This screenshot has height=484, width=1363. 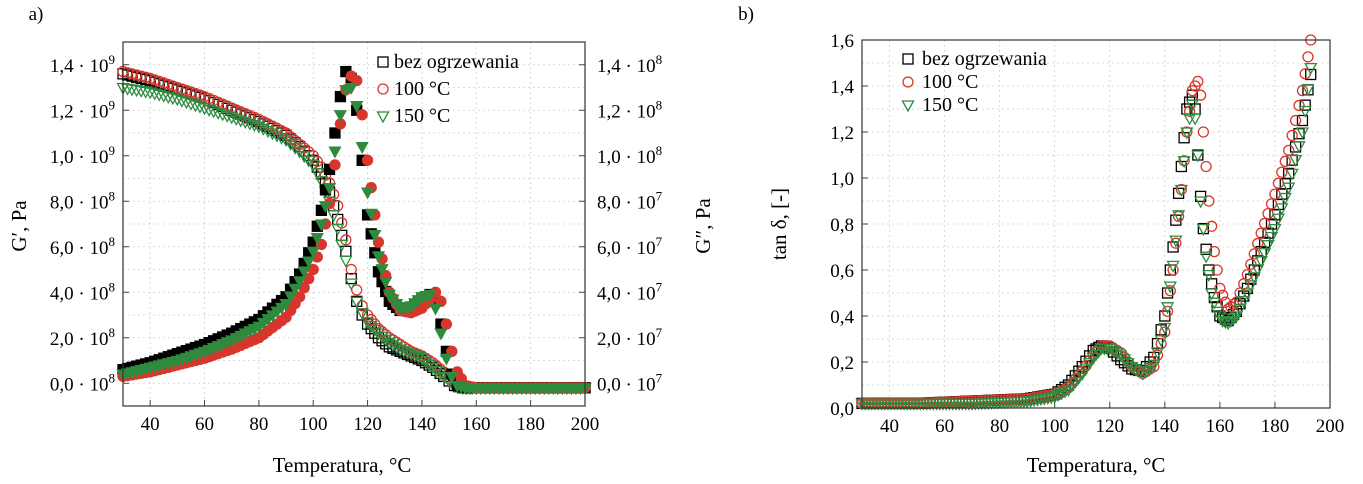 I want to click on chart-b-x-tick-label: 180, so click(x=1275, y=426).